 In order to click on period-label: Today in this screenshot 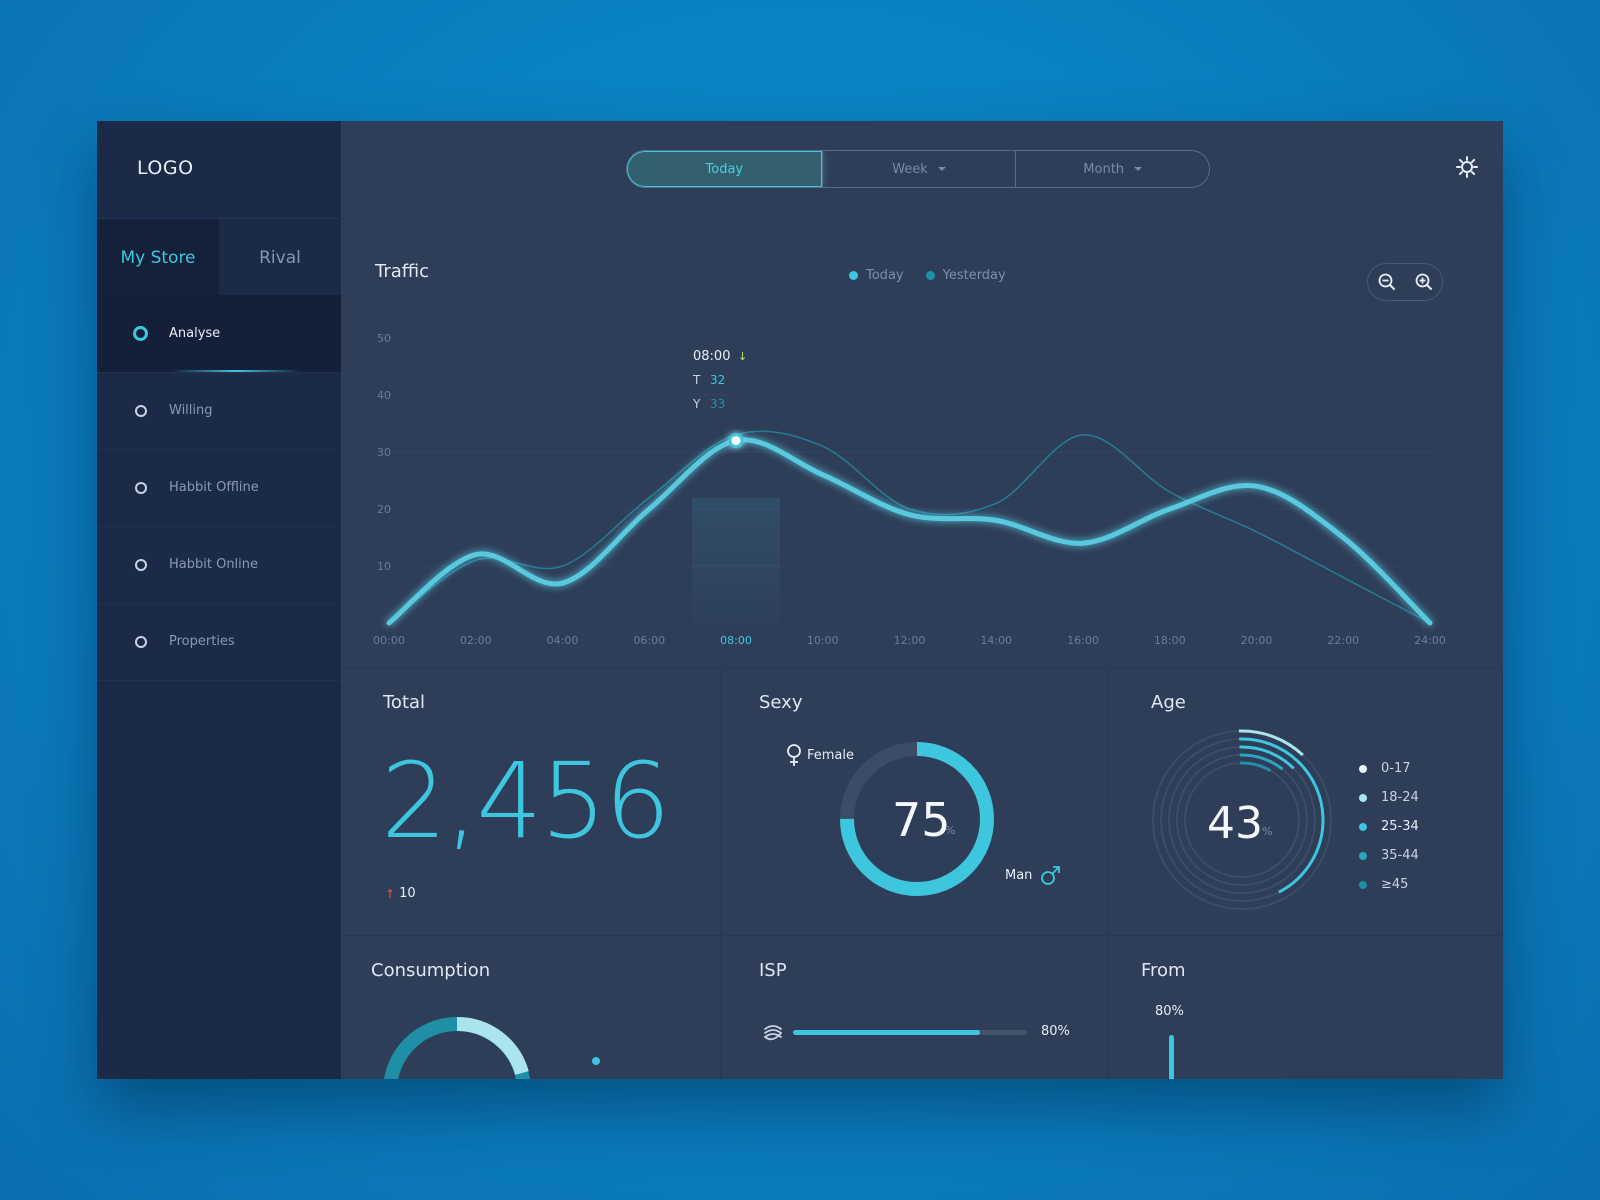, I will do `click(724, 169)`.